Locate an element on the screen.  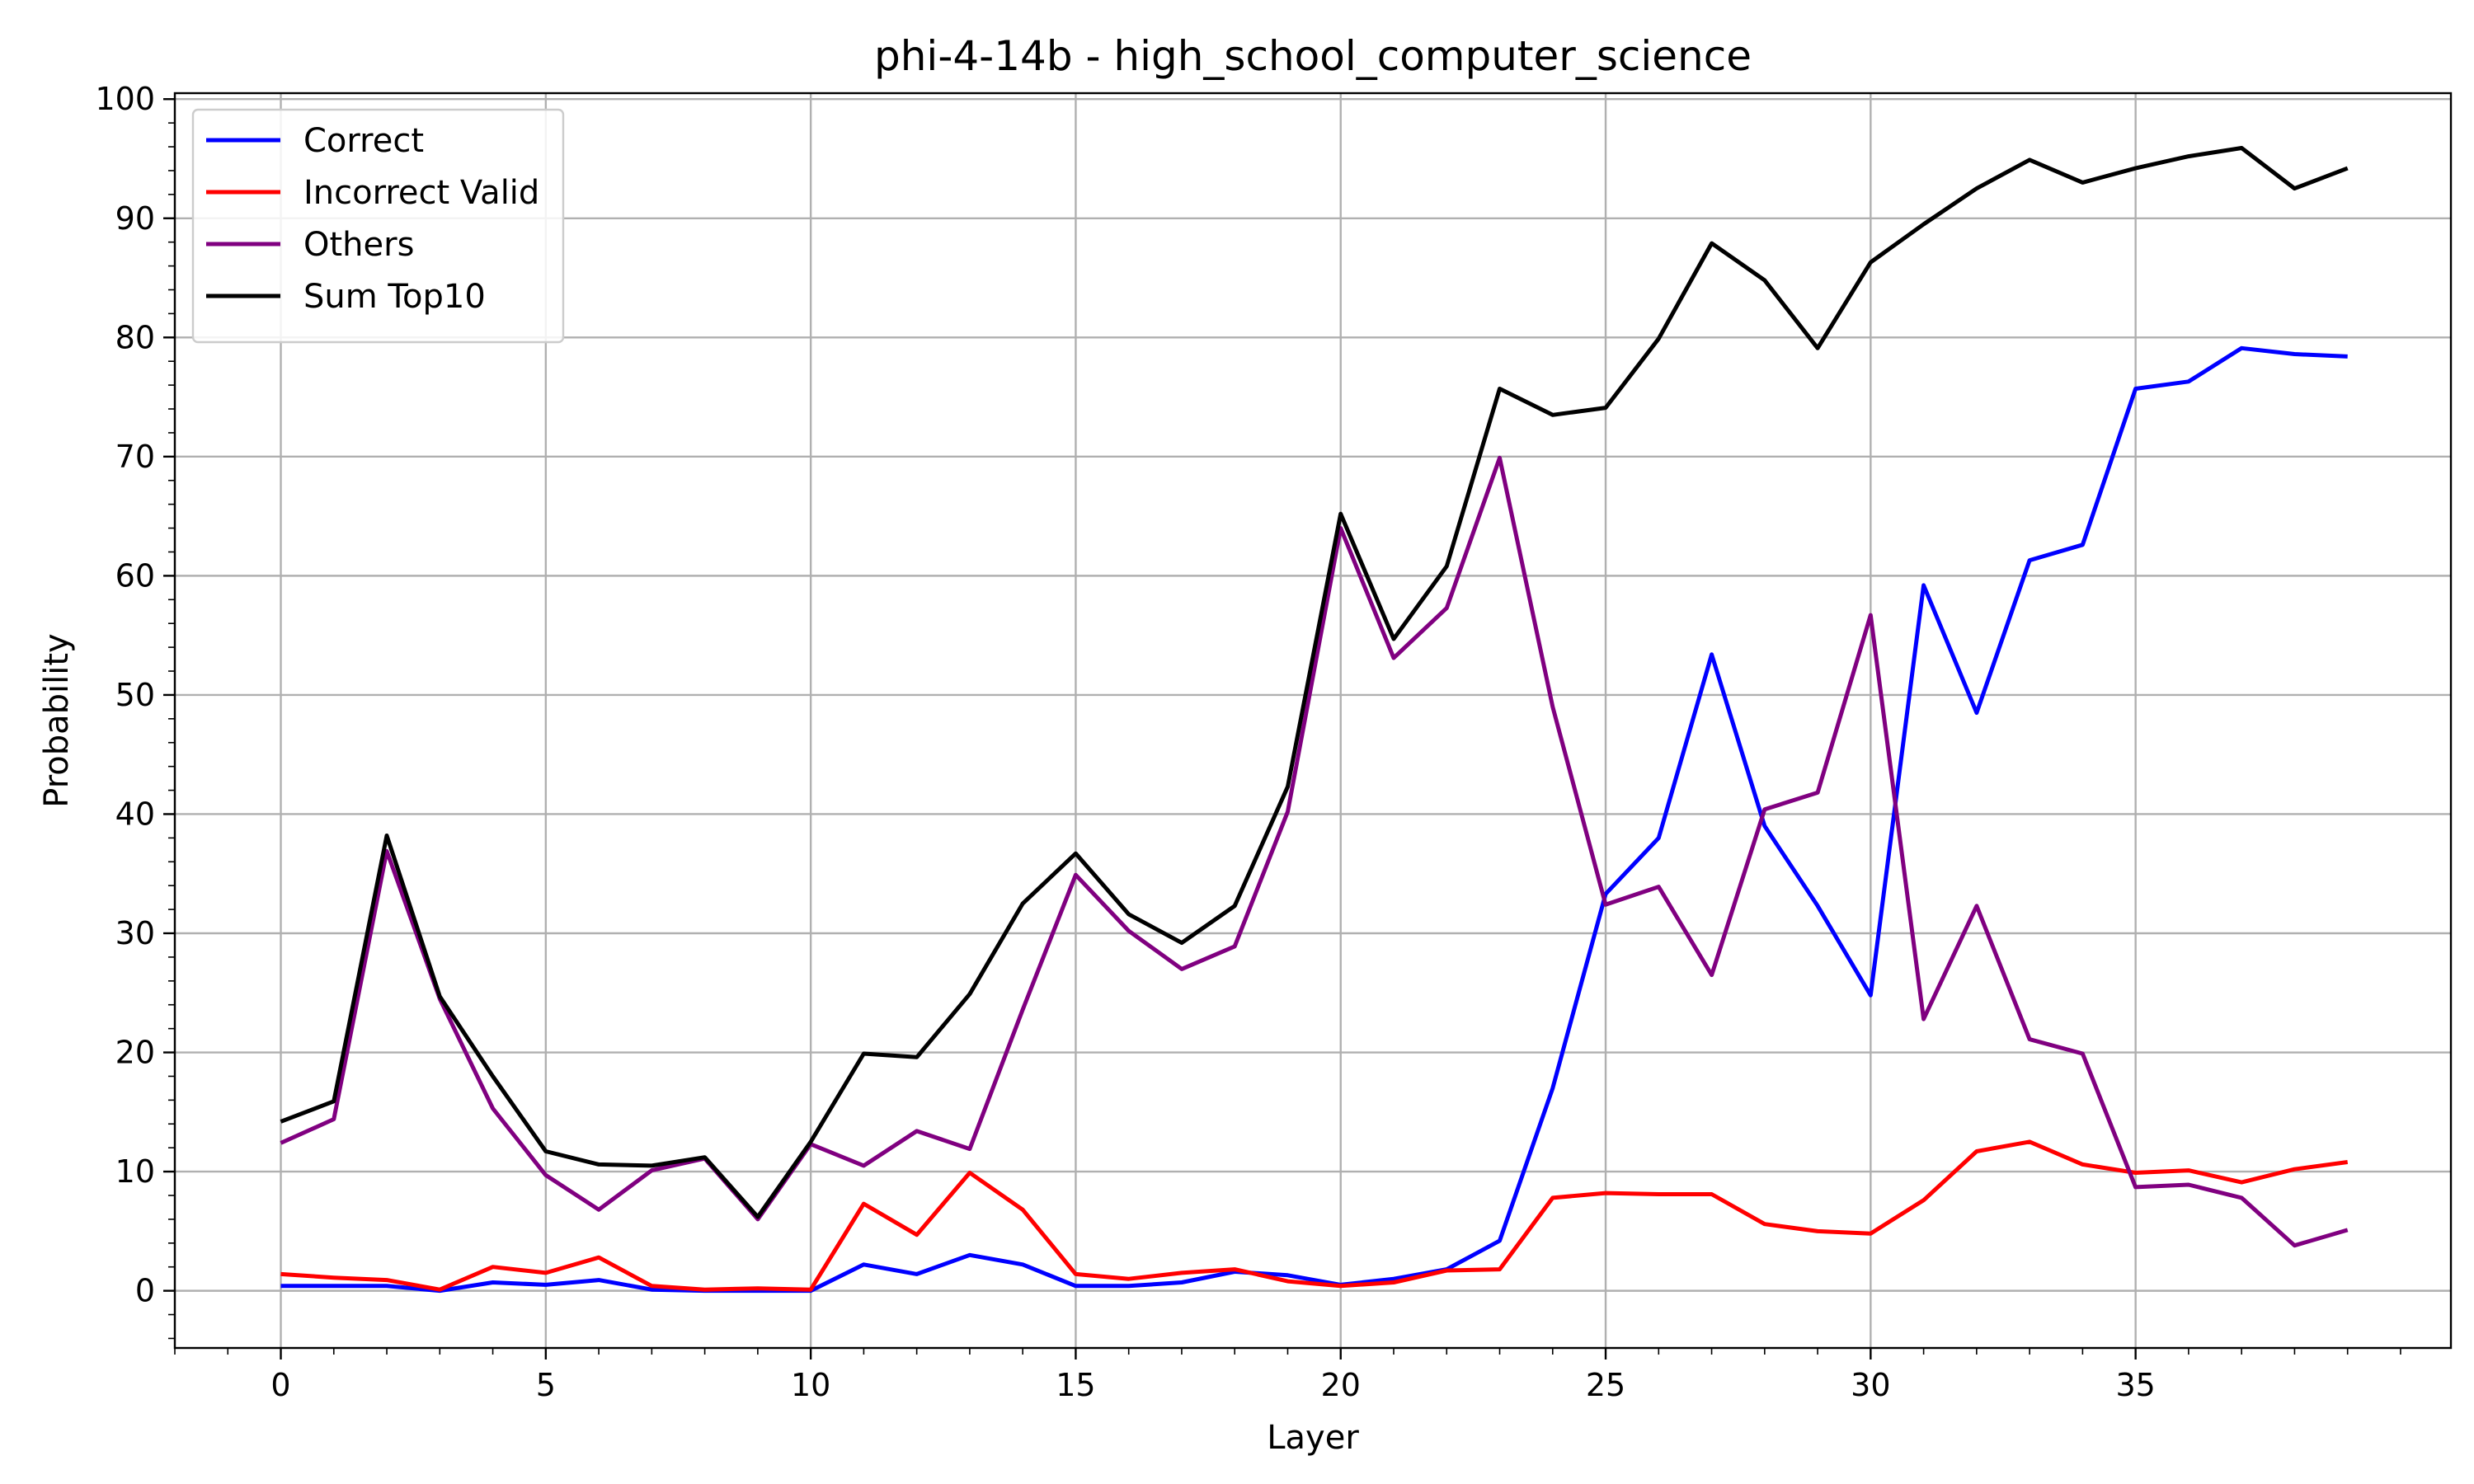
x-tick-label: 0 is located at coordinates (280, 1385).